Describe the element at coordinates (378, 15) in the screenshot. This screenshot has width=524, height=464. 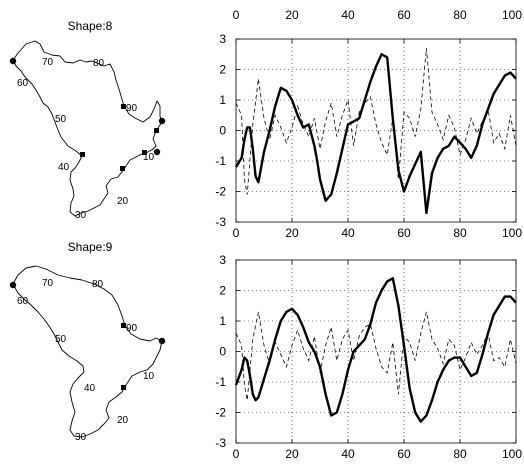
I see `top-axis: 0 20 40 60 80 100` at that location.